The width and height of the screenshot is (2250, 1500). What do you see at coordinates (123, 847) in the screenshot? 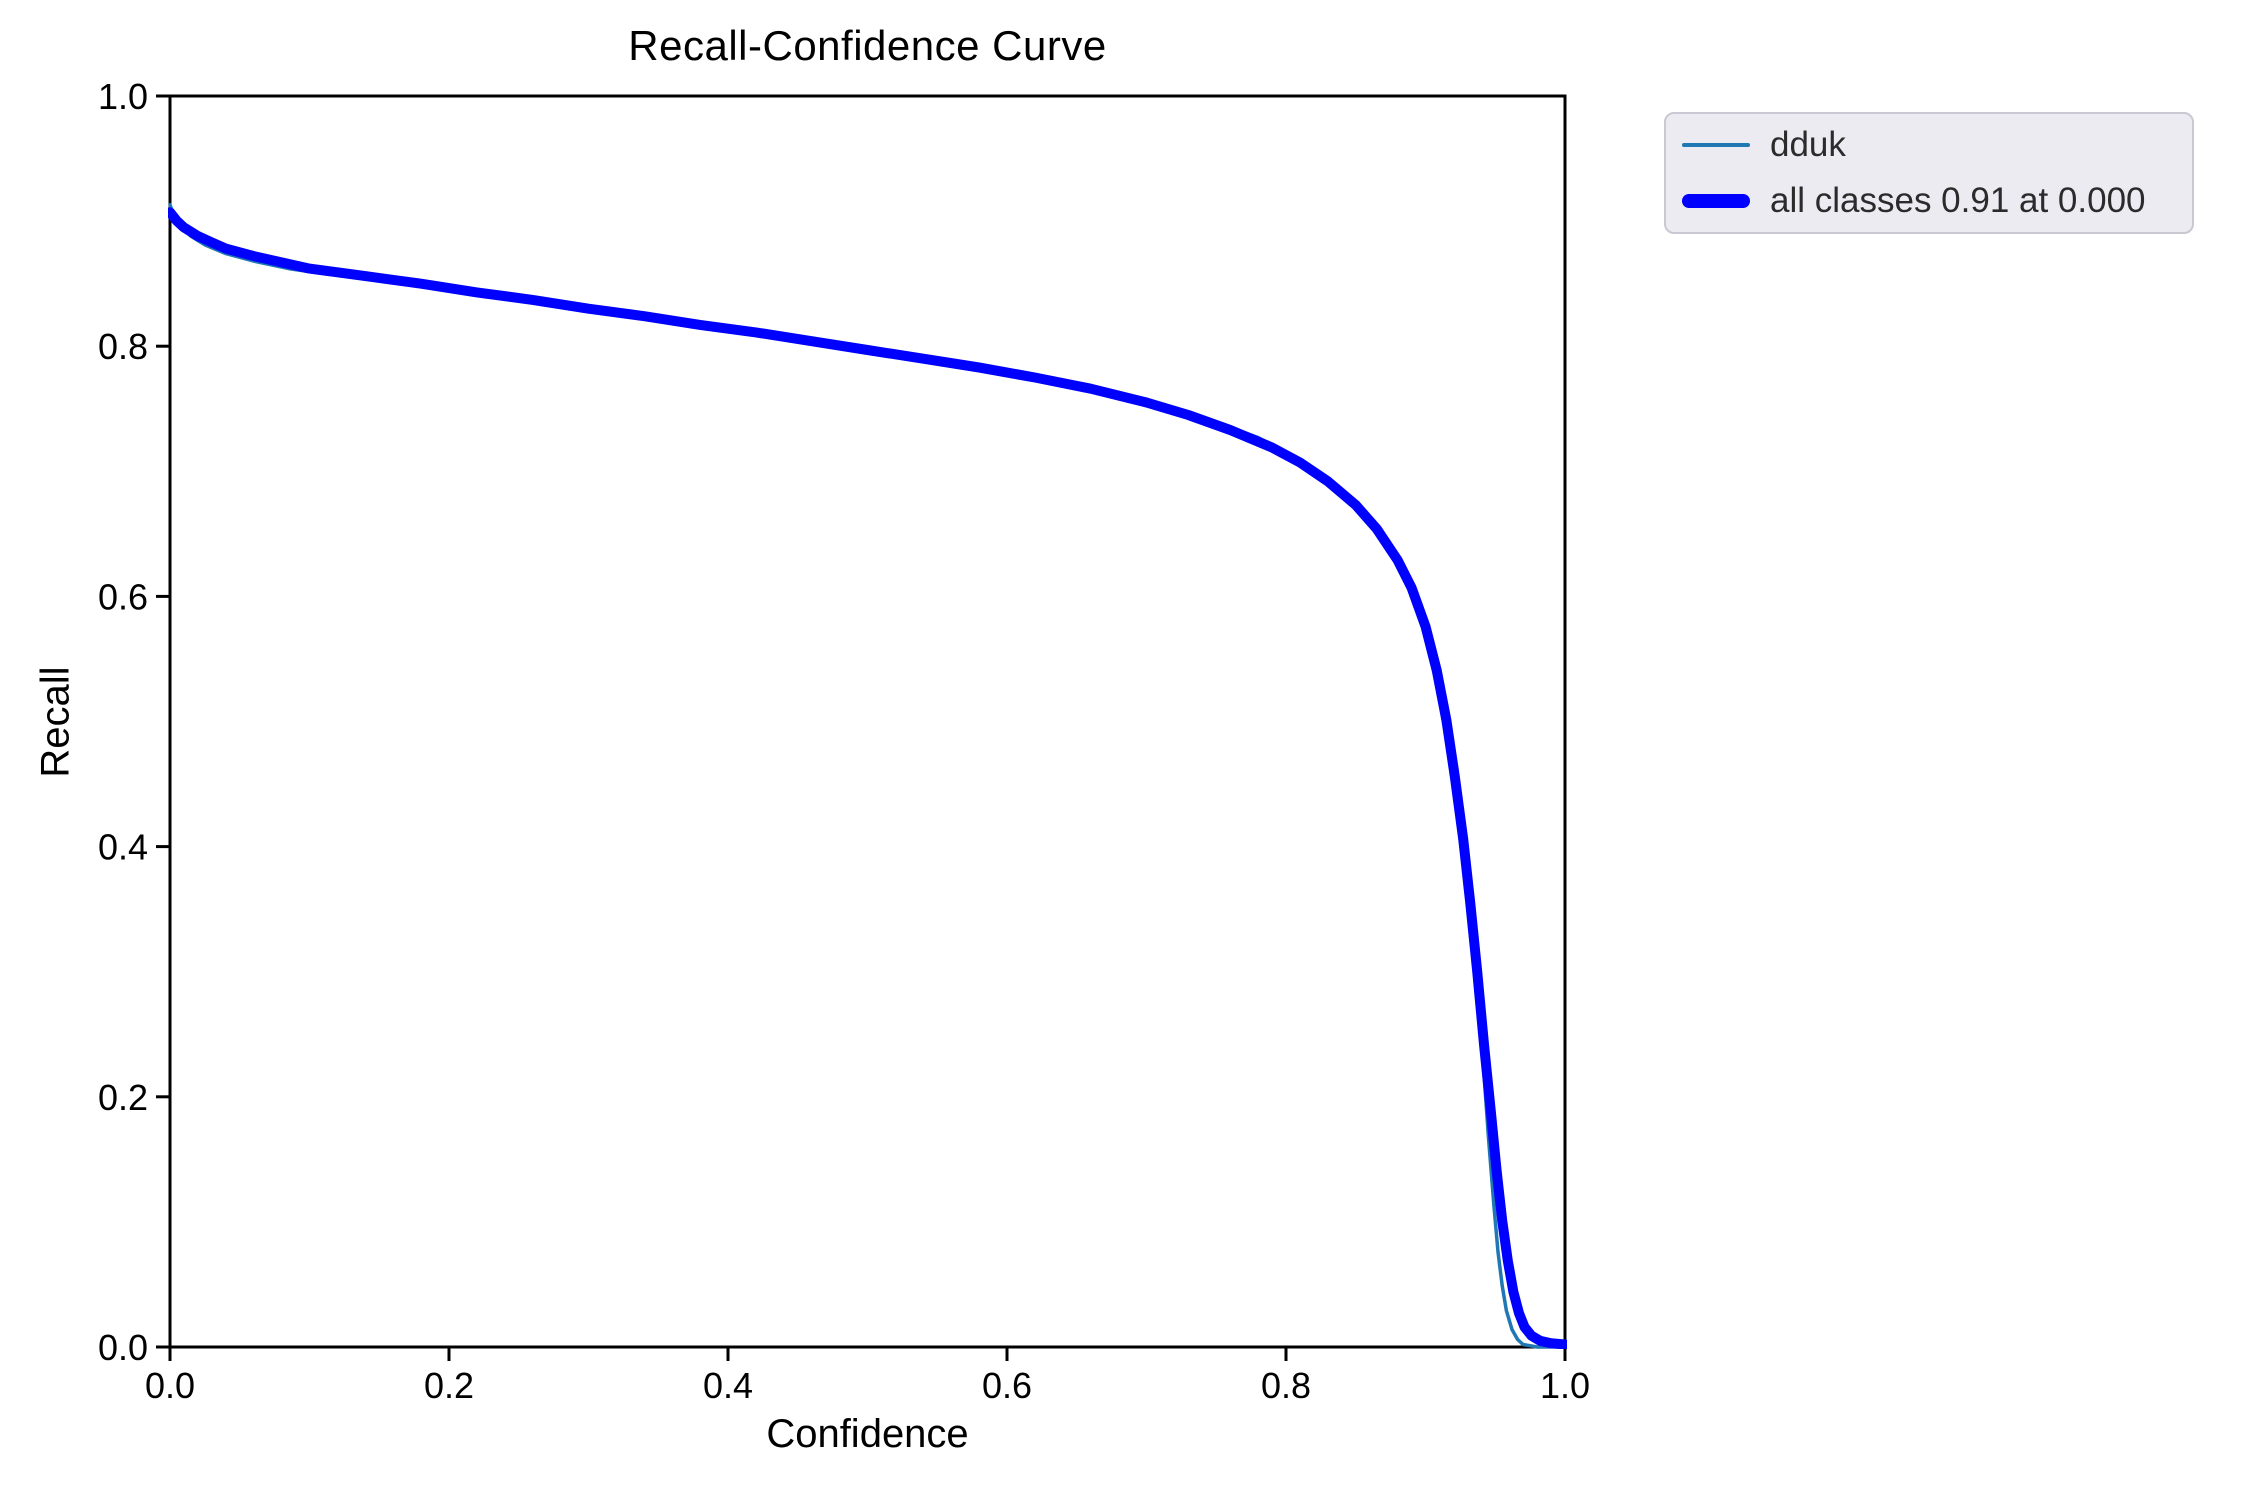
I see `y-tick-label: 0.4` at bounding box center [123, 847].